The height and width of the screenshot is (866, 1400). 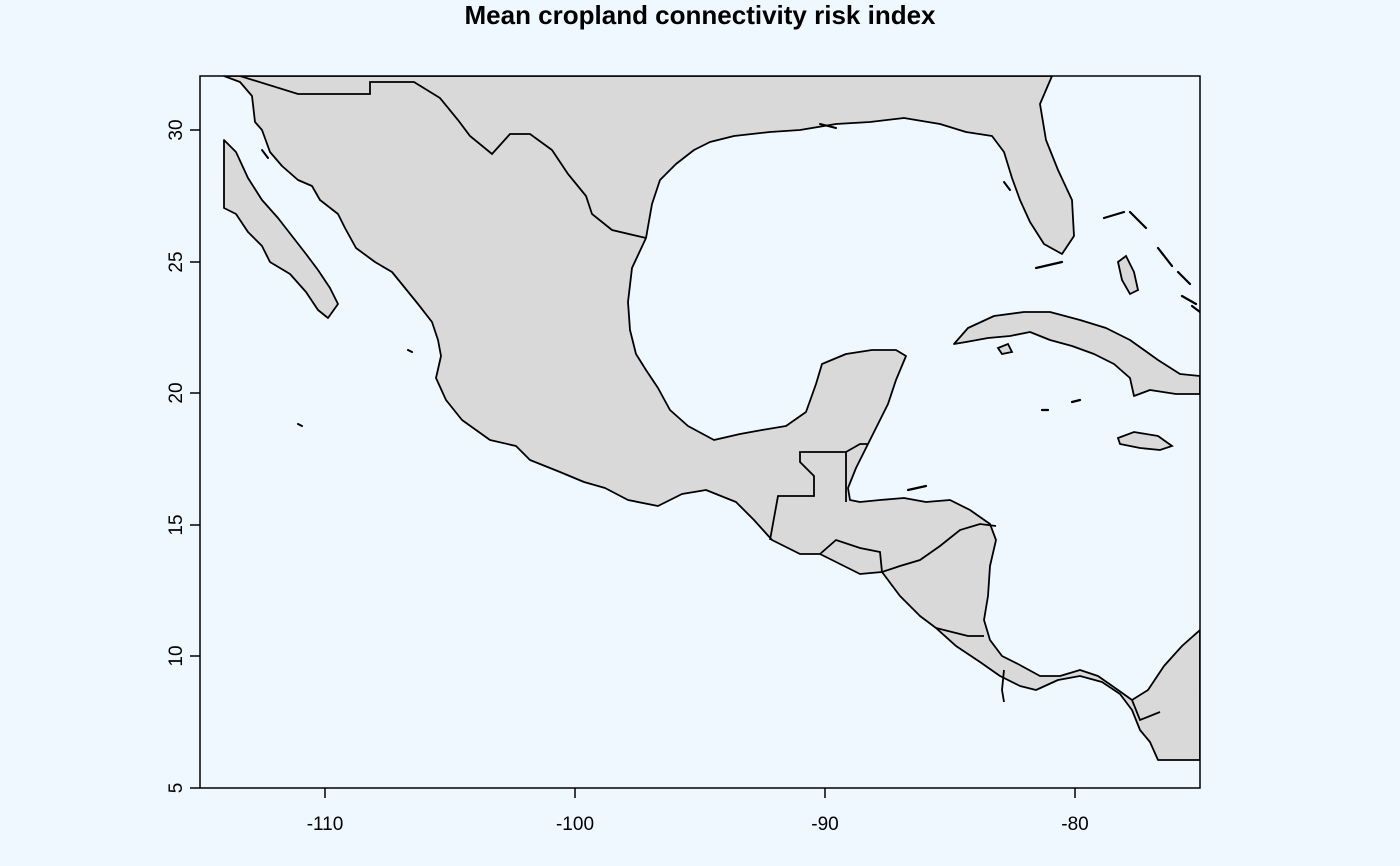 I want to click on y-tick-label: 15, so click(x=176, y=524).